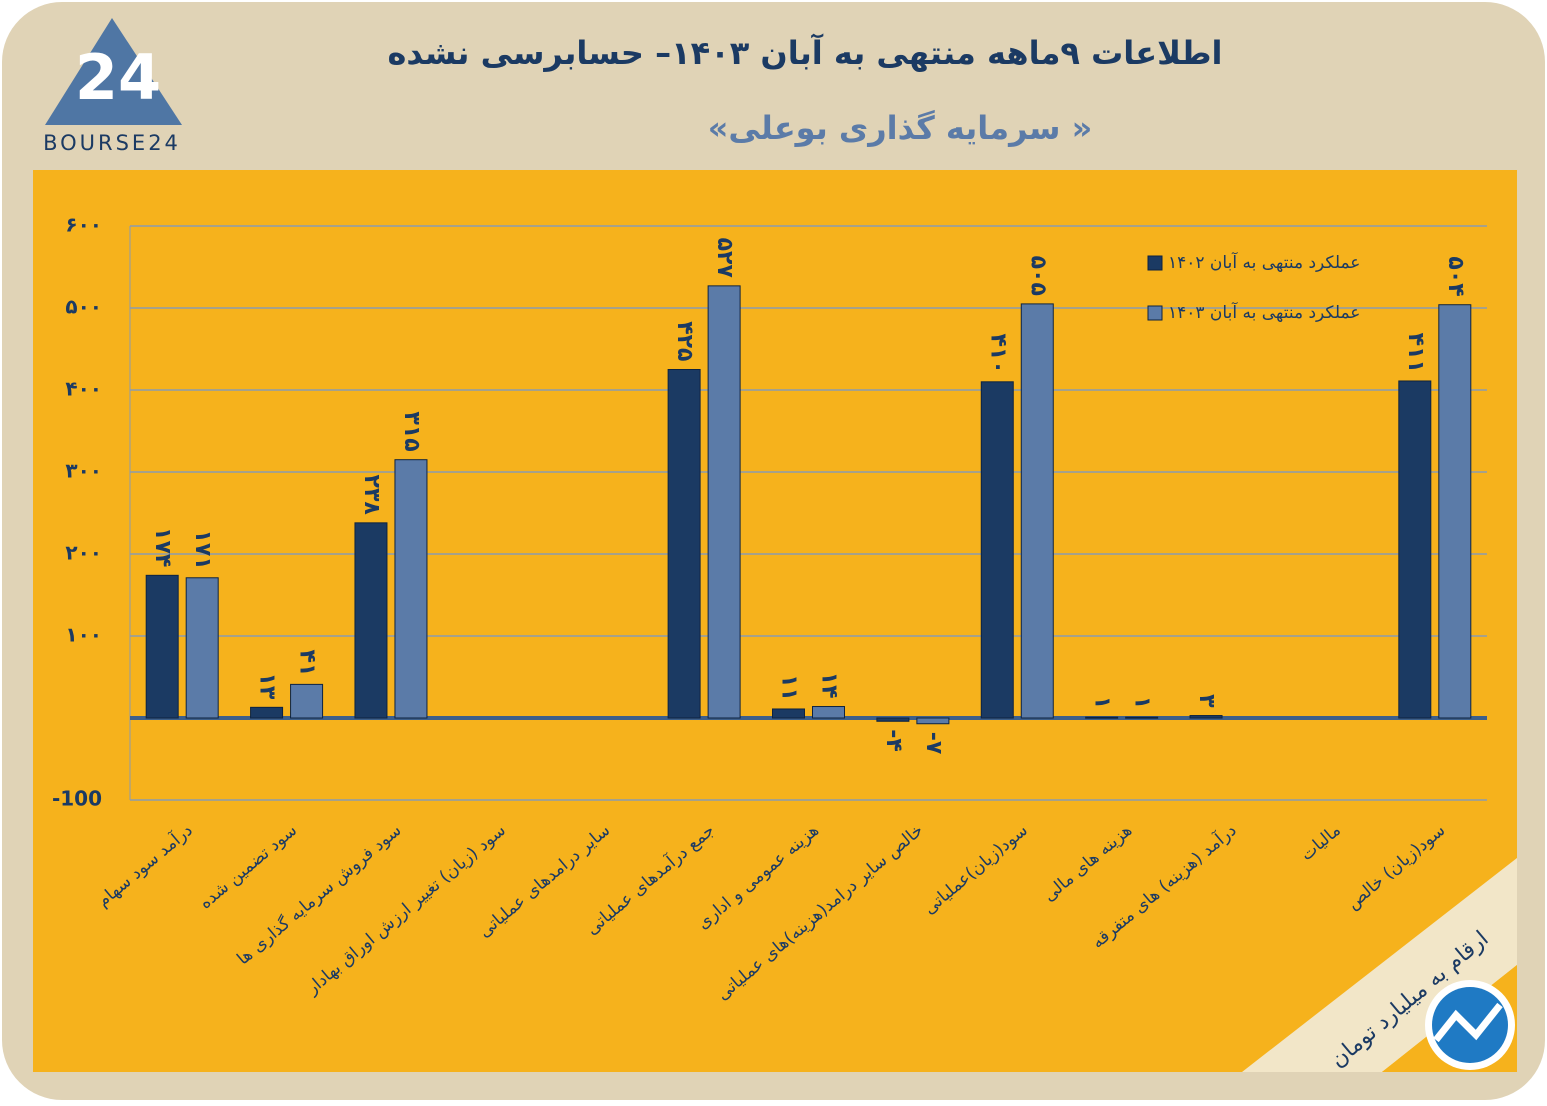 The height and width of the screenshot is (1106, 1547). What do you see at coordinates (162, 547) in the screenshot?
I see `value-label: ۱۷۴` at bounding box center [162, 547].